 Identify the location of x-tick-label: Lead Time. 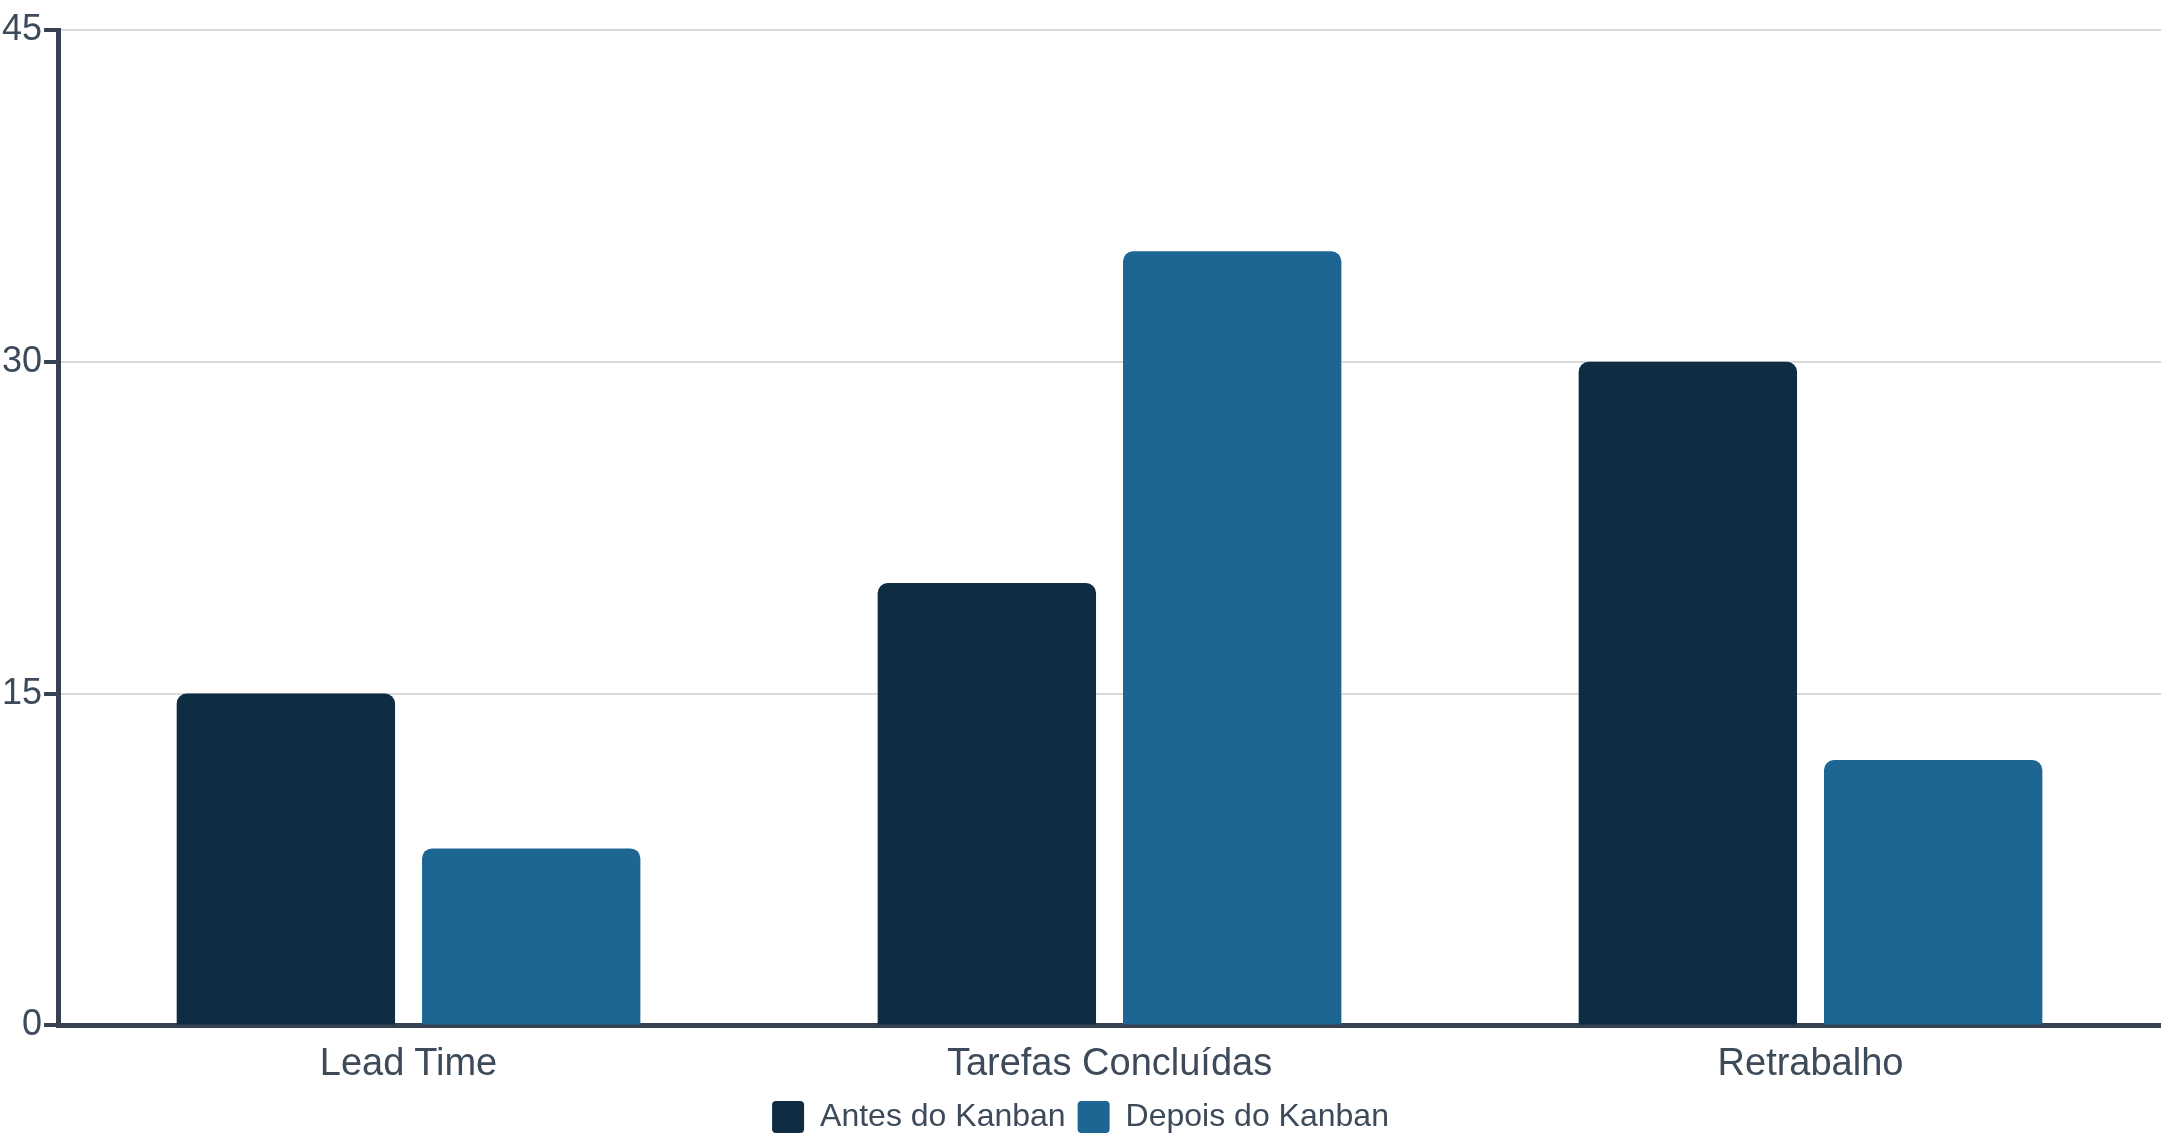
(408, 1061).